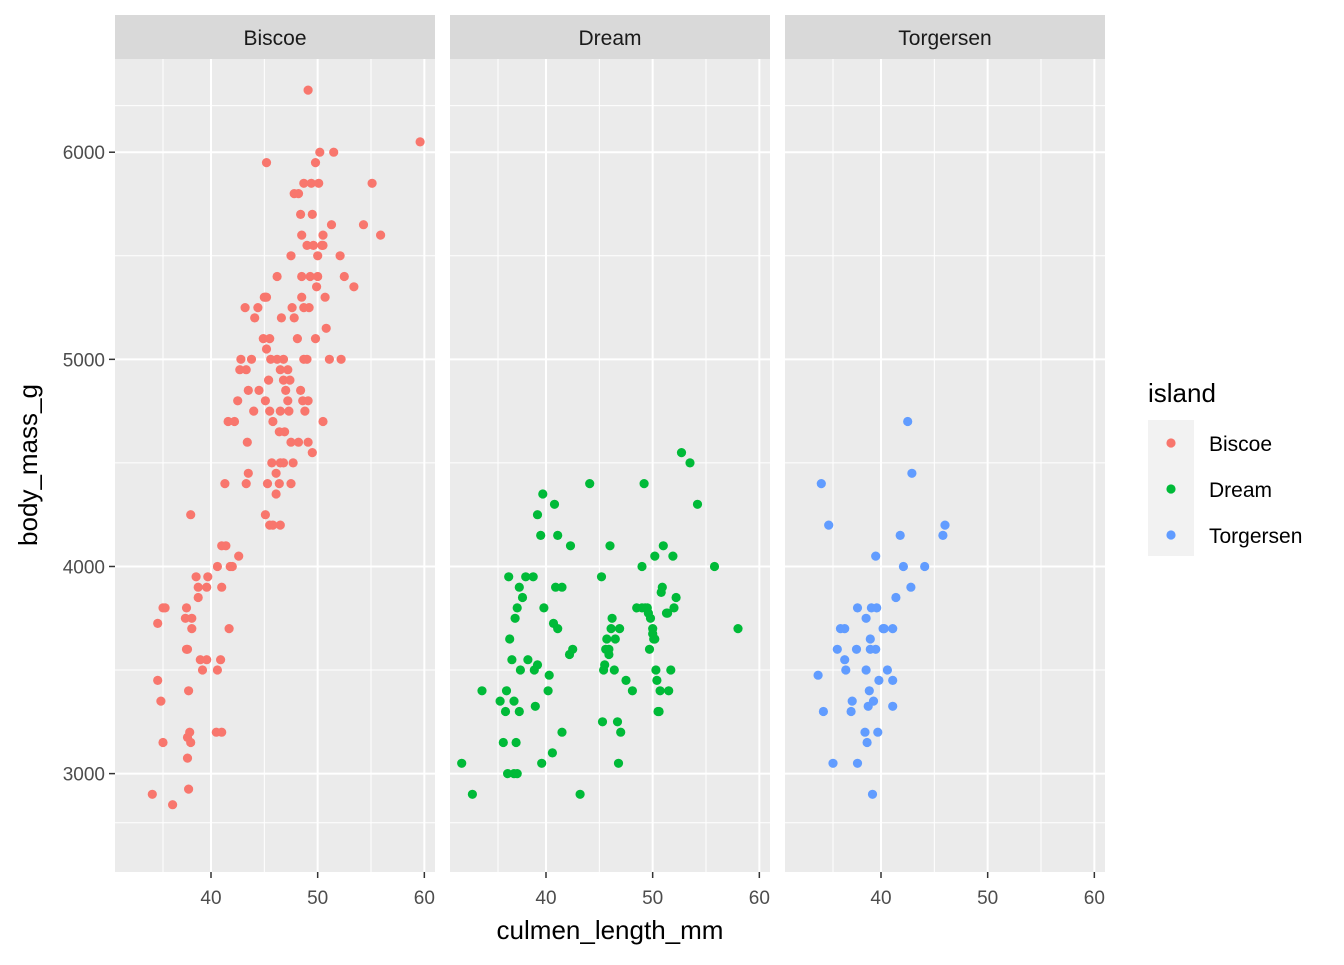 The image size is (1344, 965). I want to click on legend: island Biscoe Dream Torgersen, so click(1225, 467).